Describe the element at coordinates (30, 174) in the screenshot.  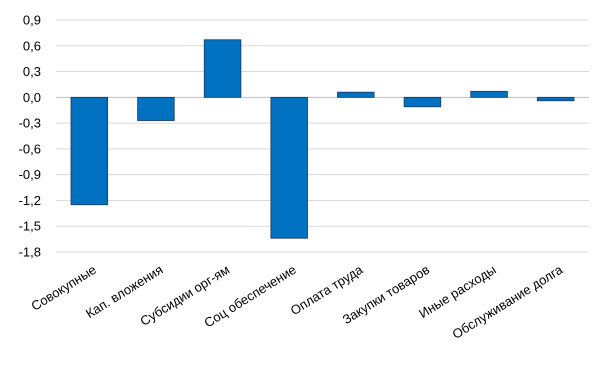
I see `y-tick-label: -0,9` at that location.